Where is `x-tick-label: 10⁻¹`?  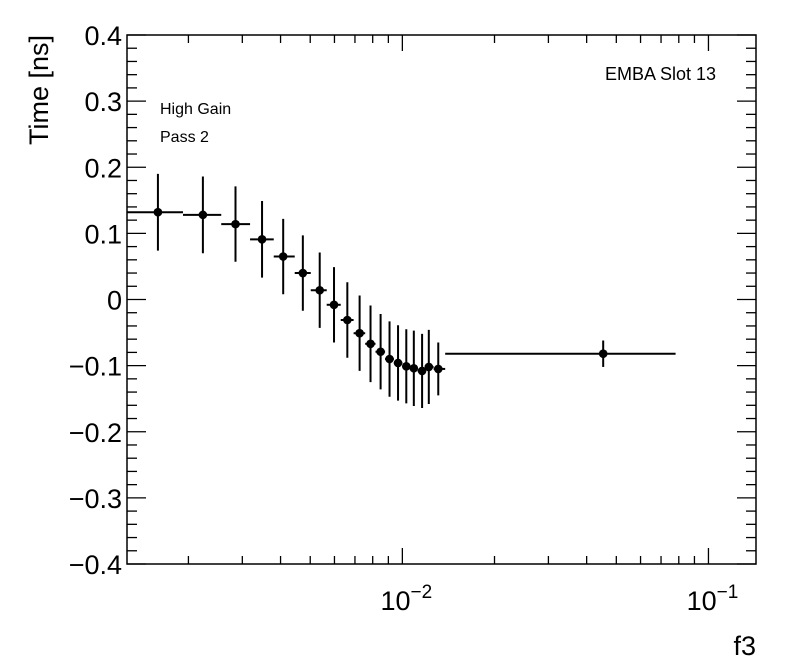
x-tick-label: 10⁻¹ is located at coordinates (713, 599).